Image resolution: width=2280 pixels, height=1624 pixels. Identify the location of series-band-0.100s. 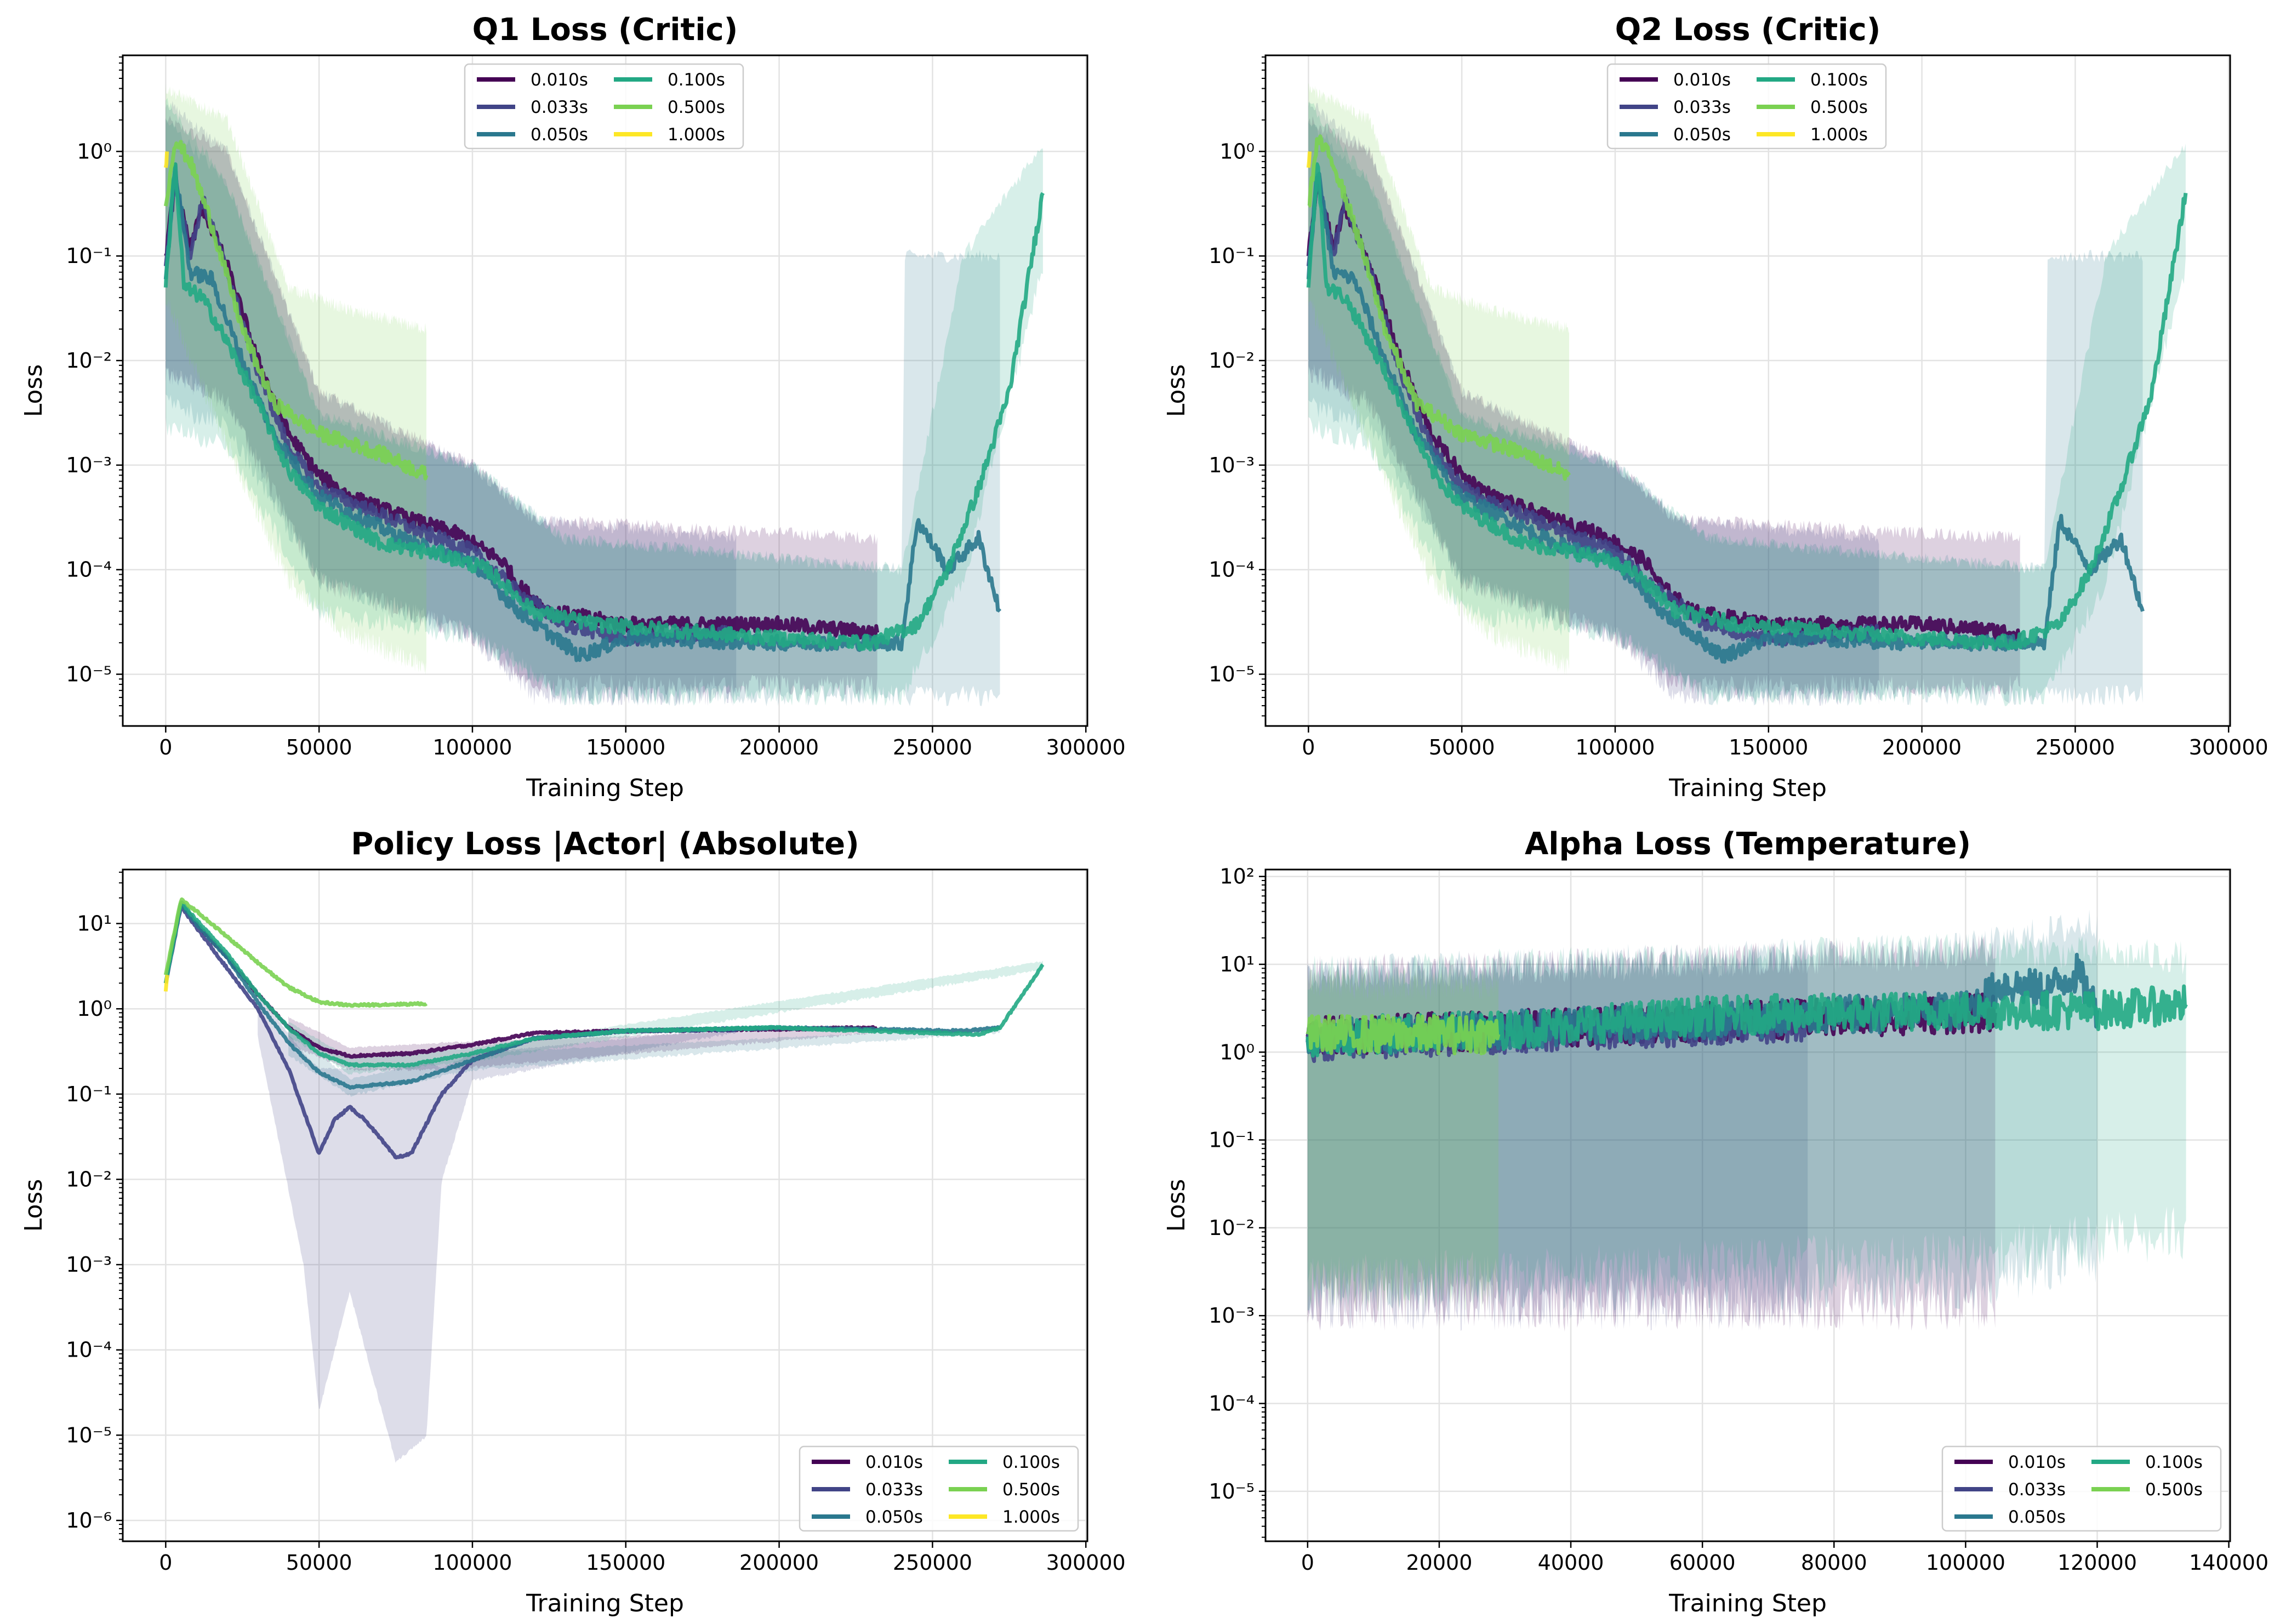
(604, 402).